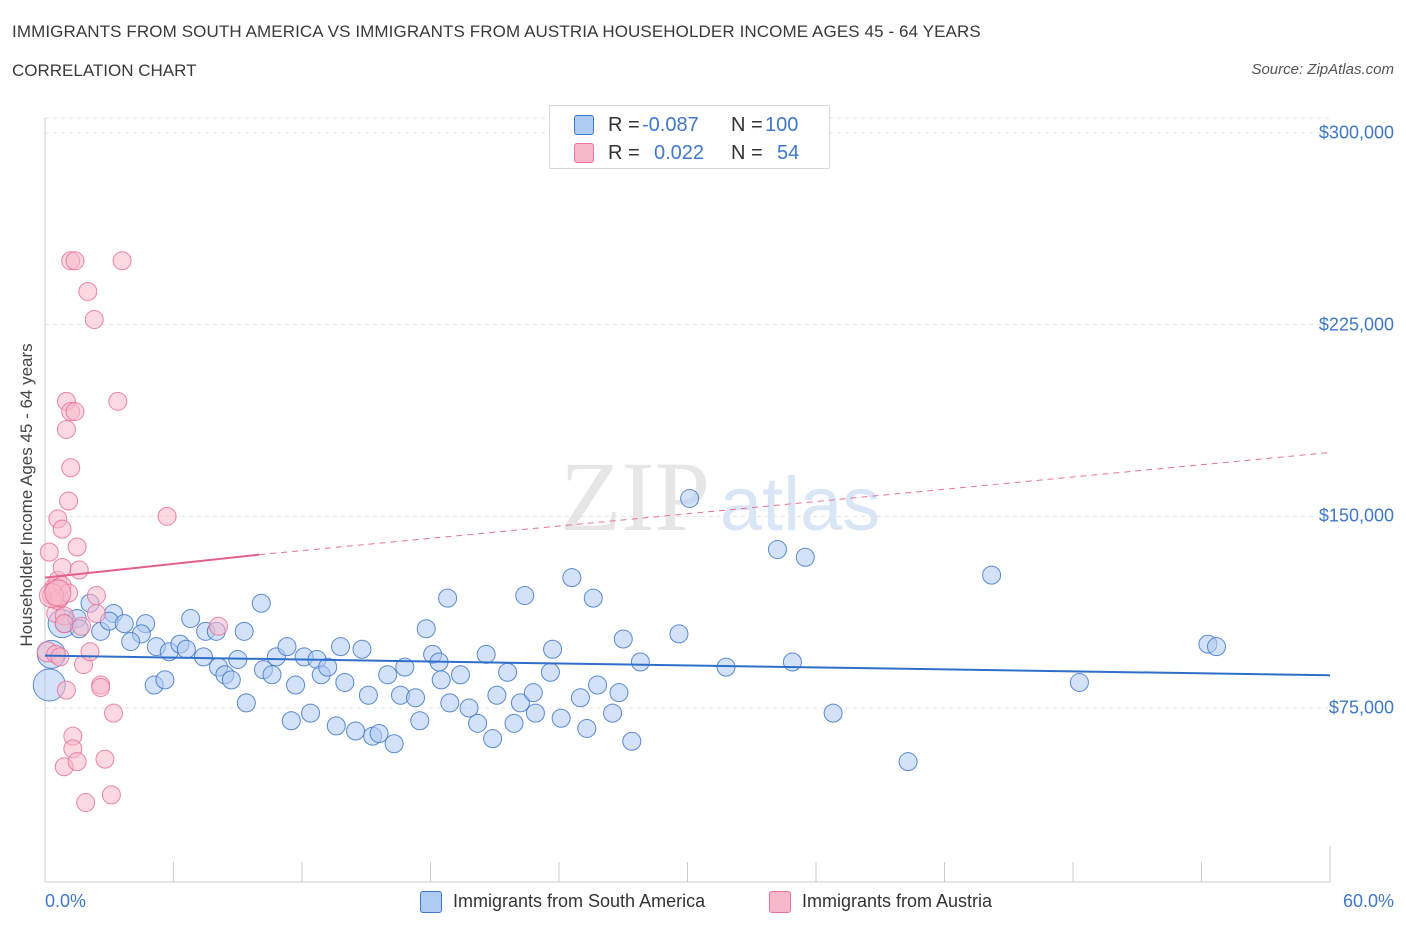 The image size is (1406, 930). Describe the element at coordinates (795, 503) in the screenshot. I see `trendline-austria-extended` at that location.